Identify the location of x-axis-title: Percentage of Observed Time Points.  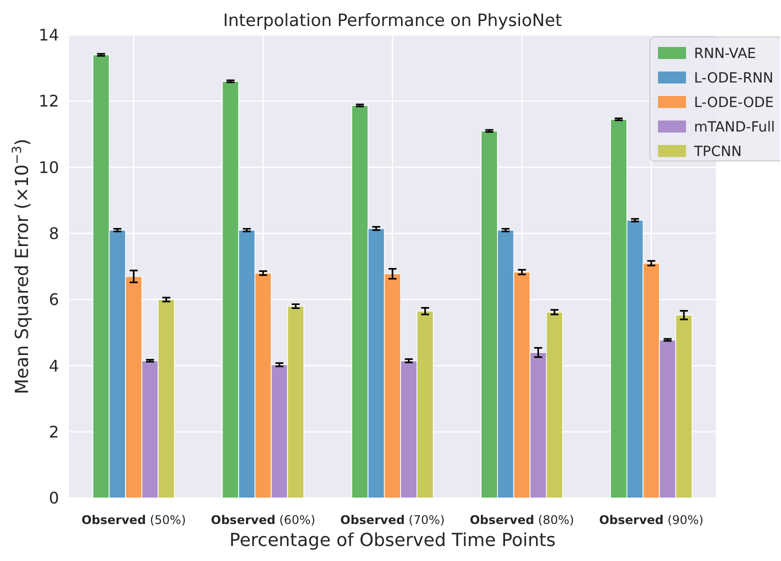
(392, 540).